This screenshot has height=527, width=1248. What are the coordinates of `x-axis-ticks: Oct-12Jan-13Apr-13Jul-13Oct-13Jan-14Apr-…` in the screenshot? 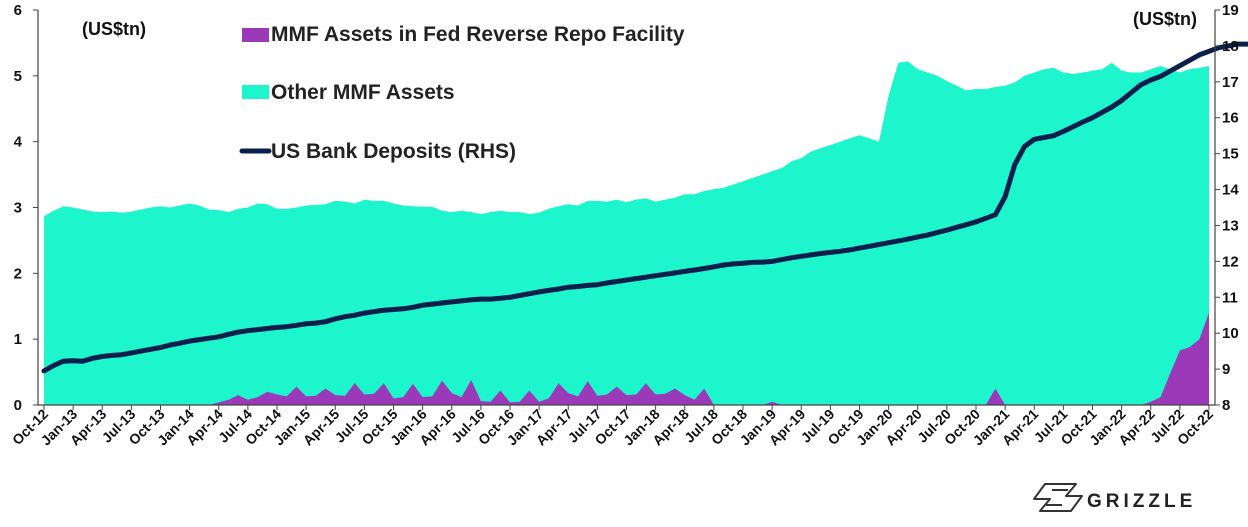 It's located at (612, 426).